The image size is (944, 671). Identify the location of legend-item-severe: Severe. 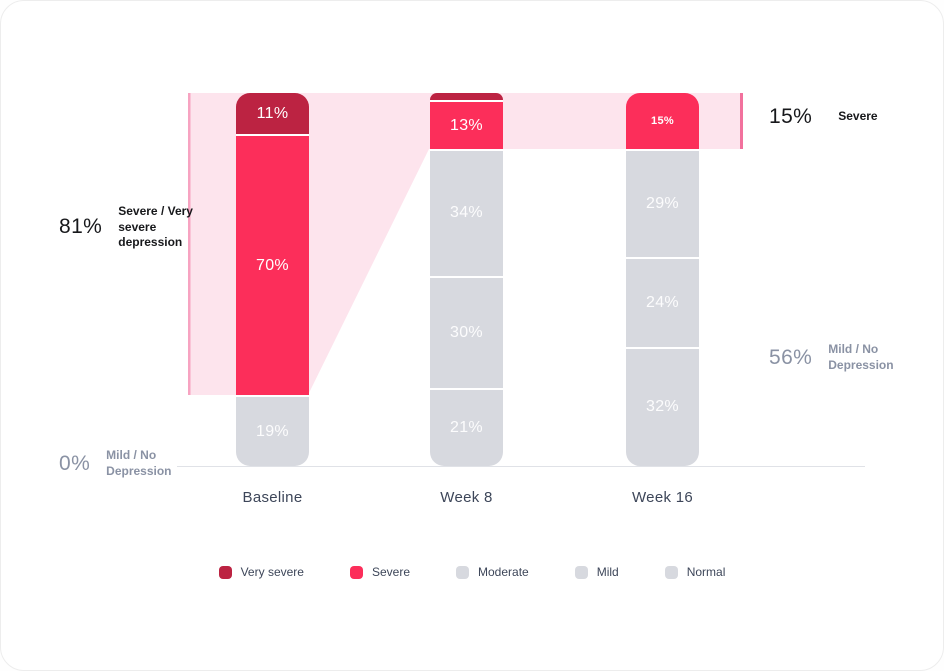
(379, 572).